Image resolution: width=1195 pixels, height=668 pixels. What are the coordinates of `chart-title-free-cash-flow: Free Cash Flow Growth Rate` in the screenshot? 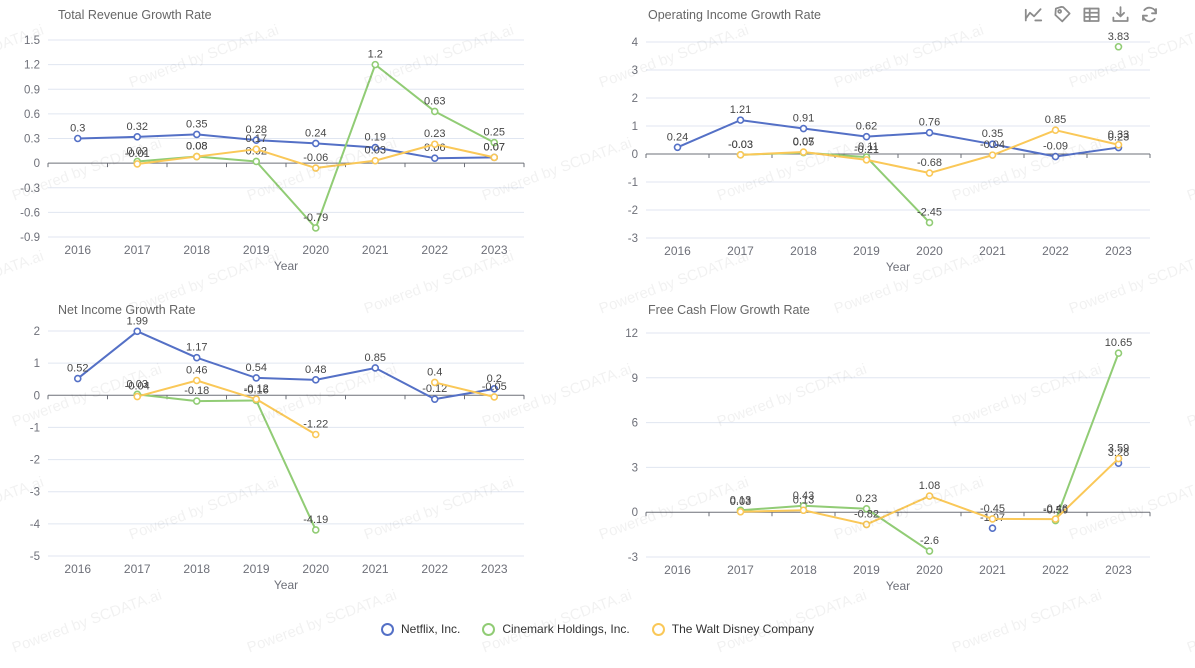 It's located at (729, 310).